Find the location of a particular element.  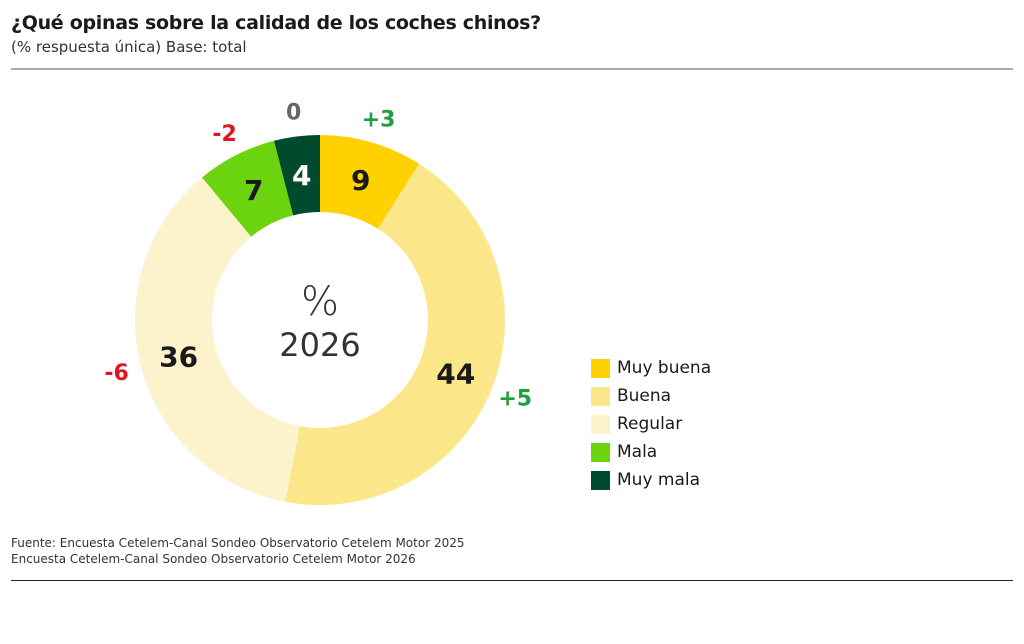

change-label: -2 is located at coordinates (224, 134).